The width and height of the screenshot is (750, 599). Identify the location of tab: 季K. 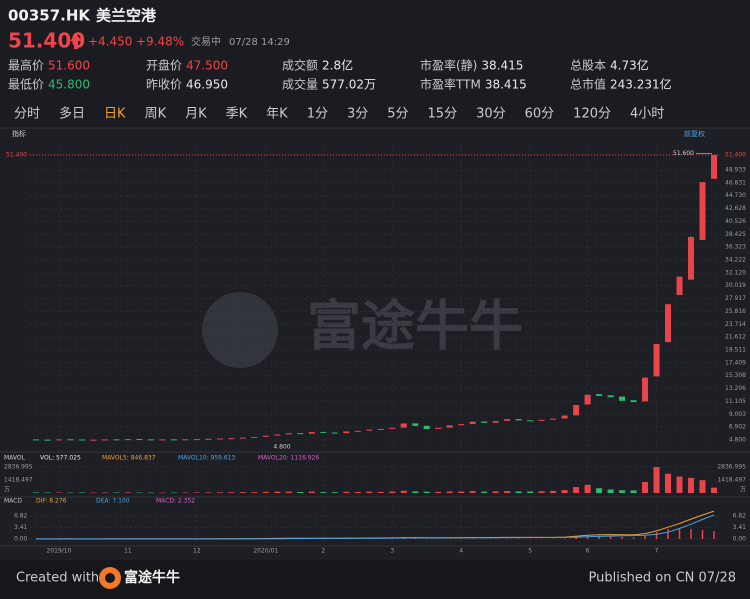
(237, 114).